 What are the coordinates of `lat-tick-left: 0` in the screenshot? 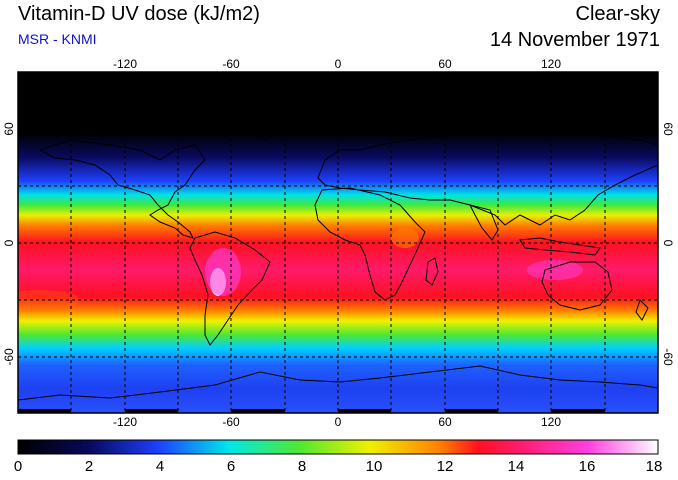 It's located at (9, 242).